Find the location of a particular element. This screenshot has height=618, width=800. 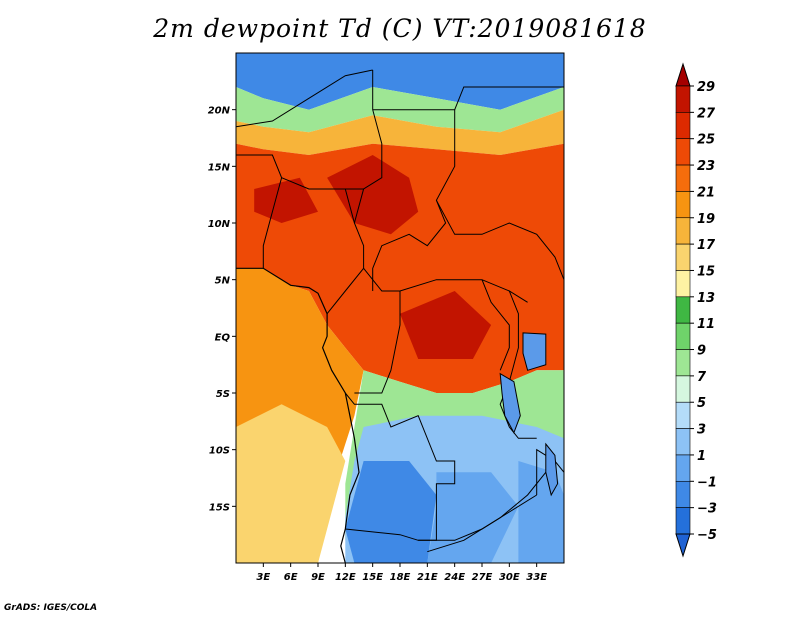

colorbar-label: 15 is located at coordinates (706, 271).